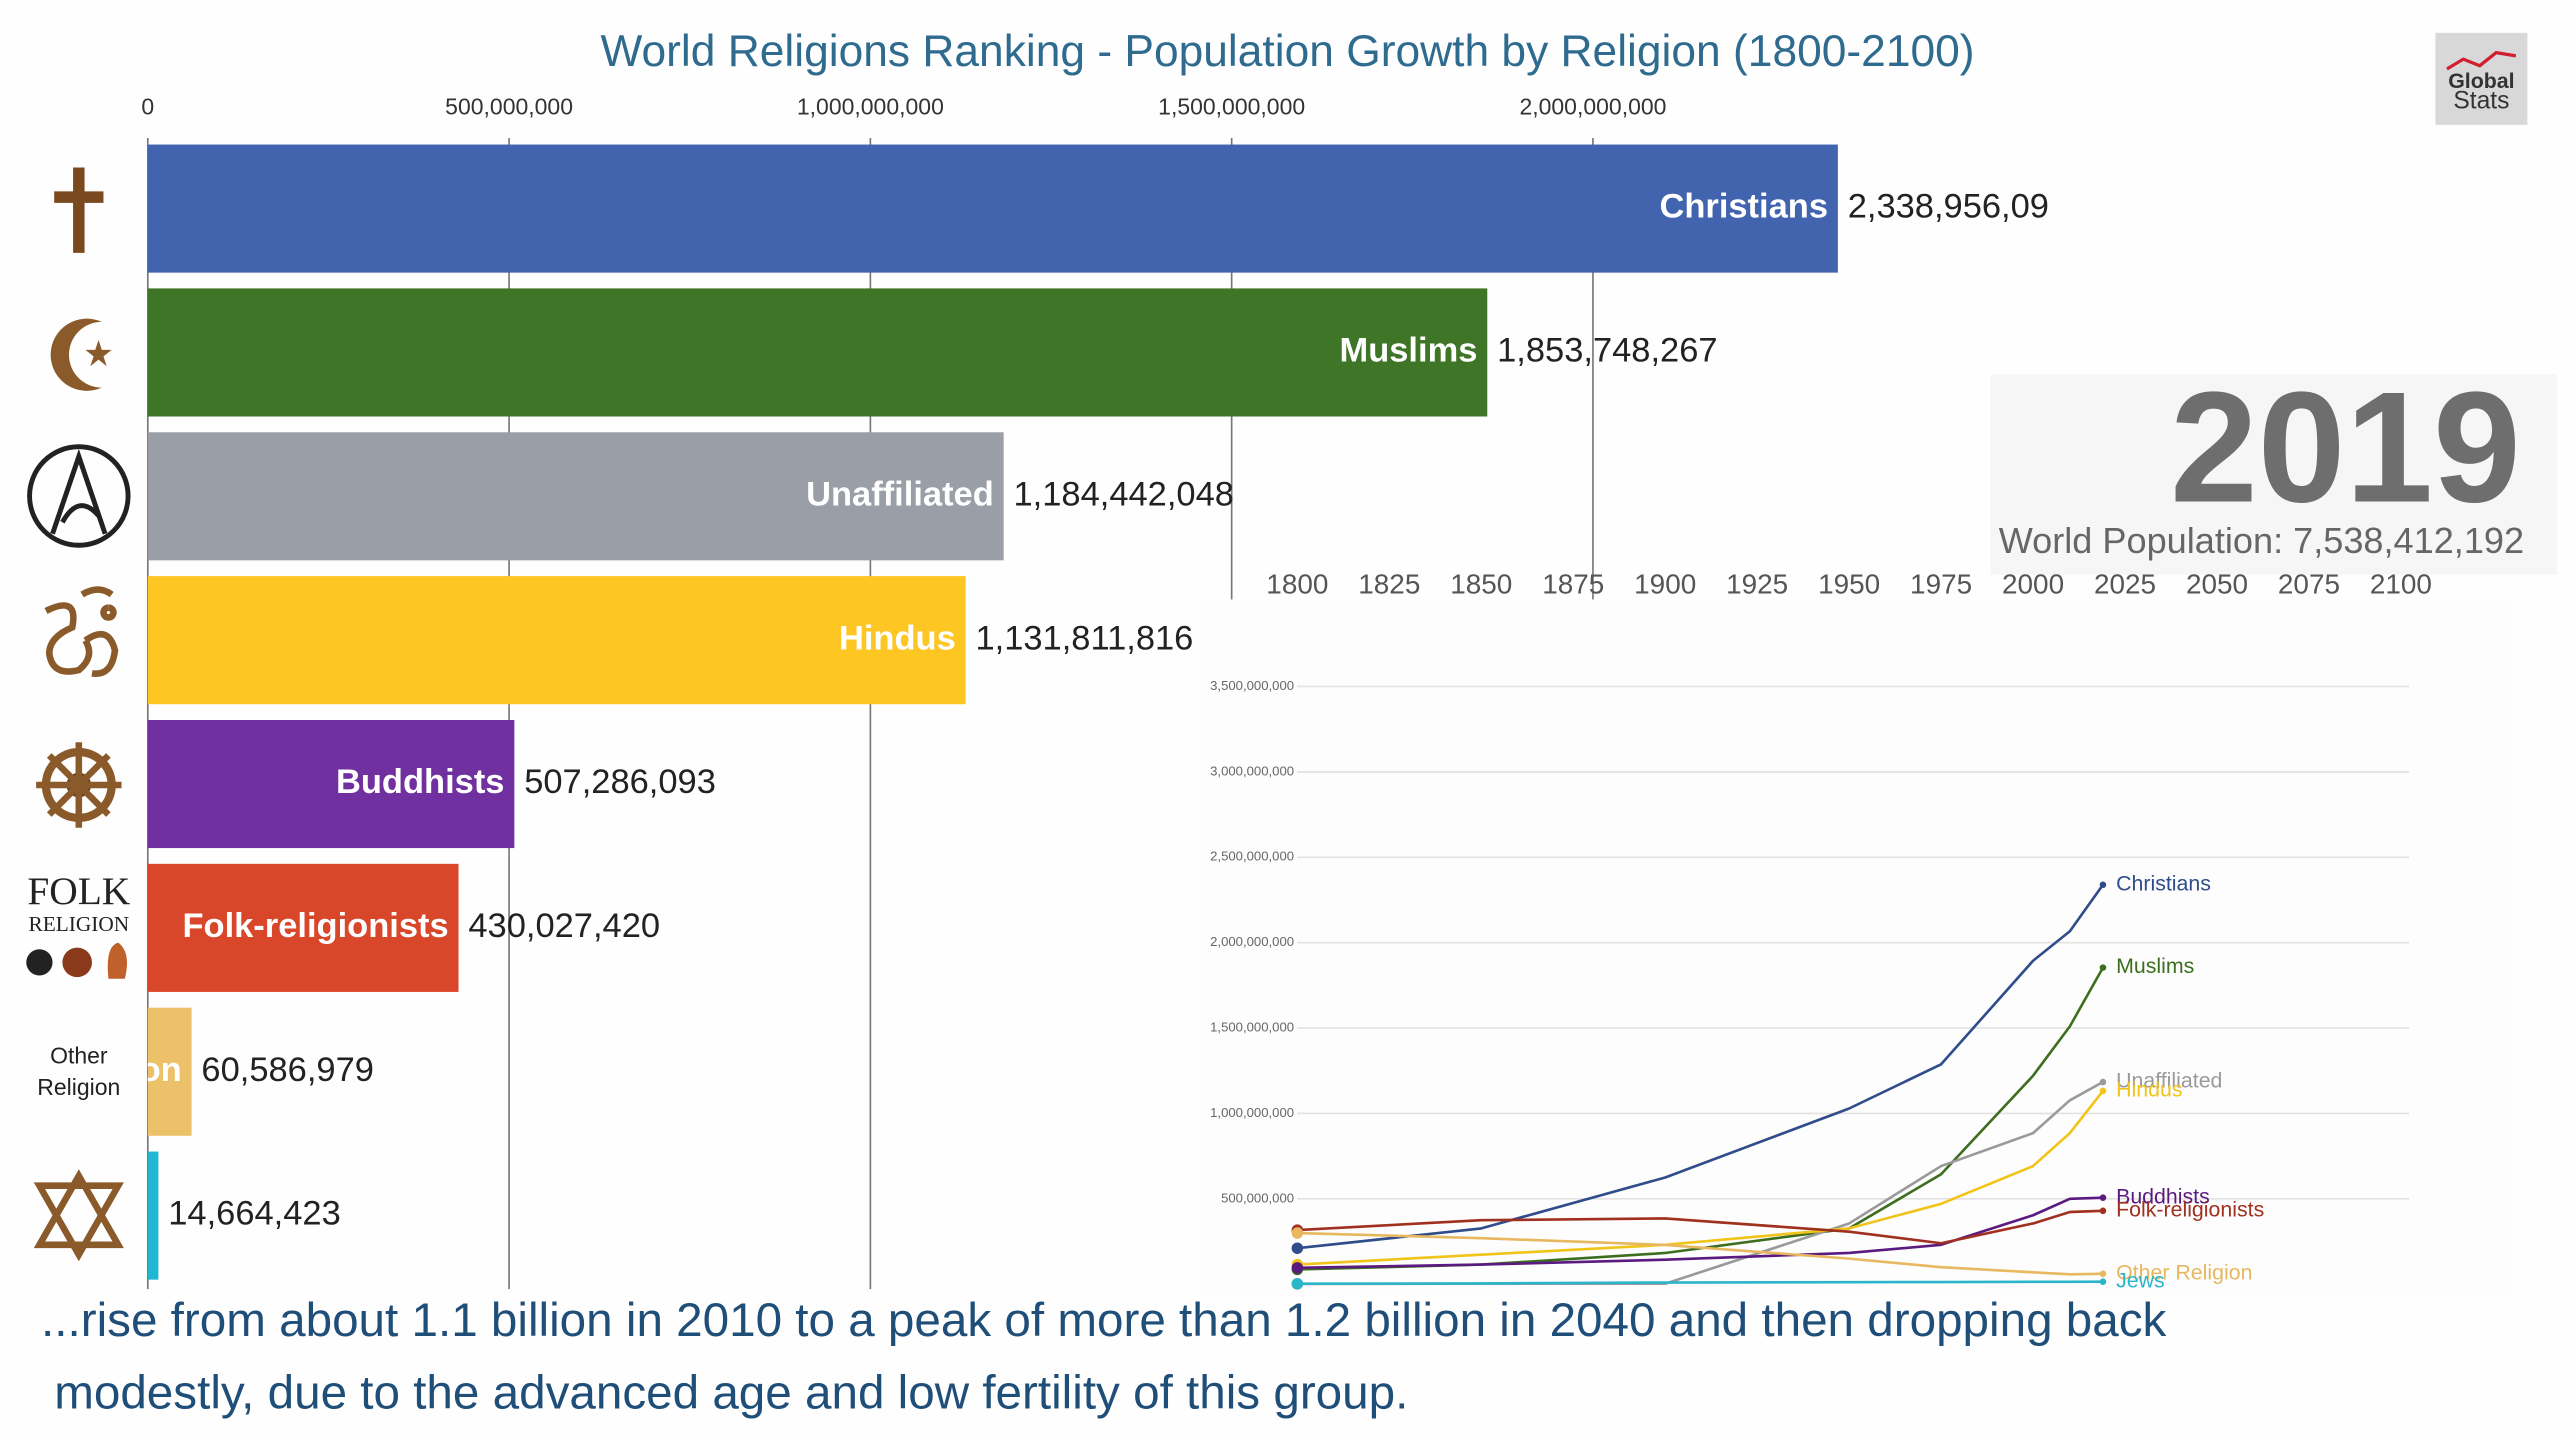 The image size is (2575, 1437). What do you see at coordinates (78, 714) in the screenshot?
I see `religion-icons` at bounding box center [78, 714].